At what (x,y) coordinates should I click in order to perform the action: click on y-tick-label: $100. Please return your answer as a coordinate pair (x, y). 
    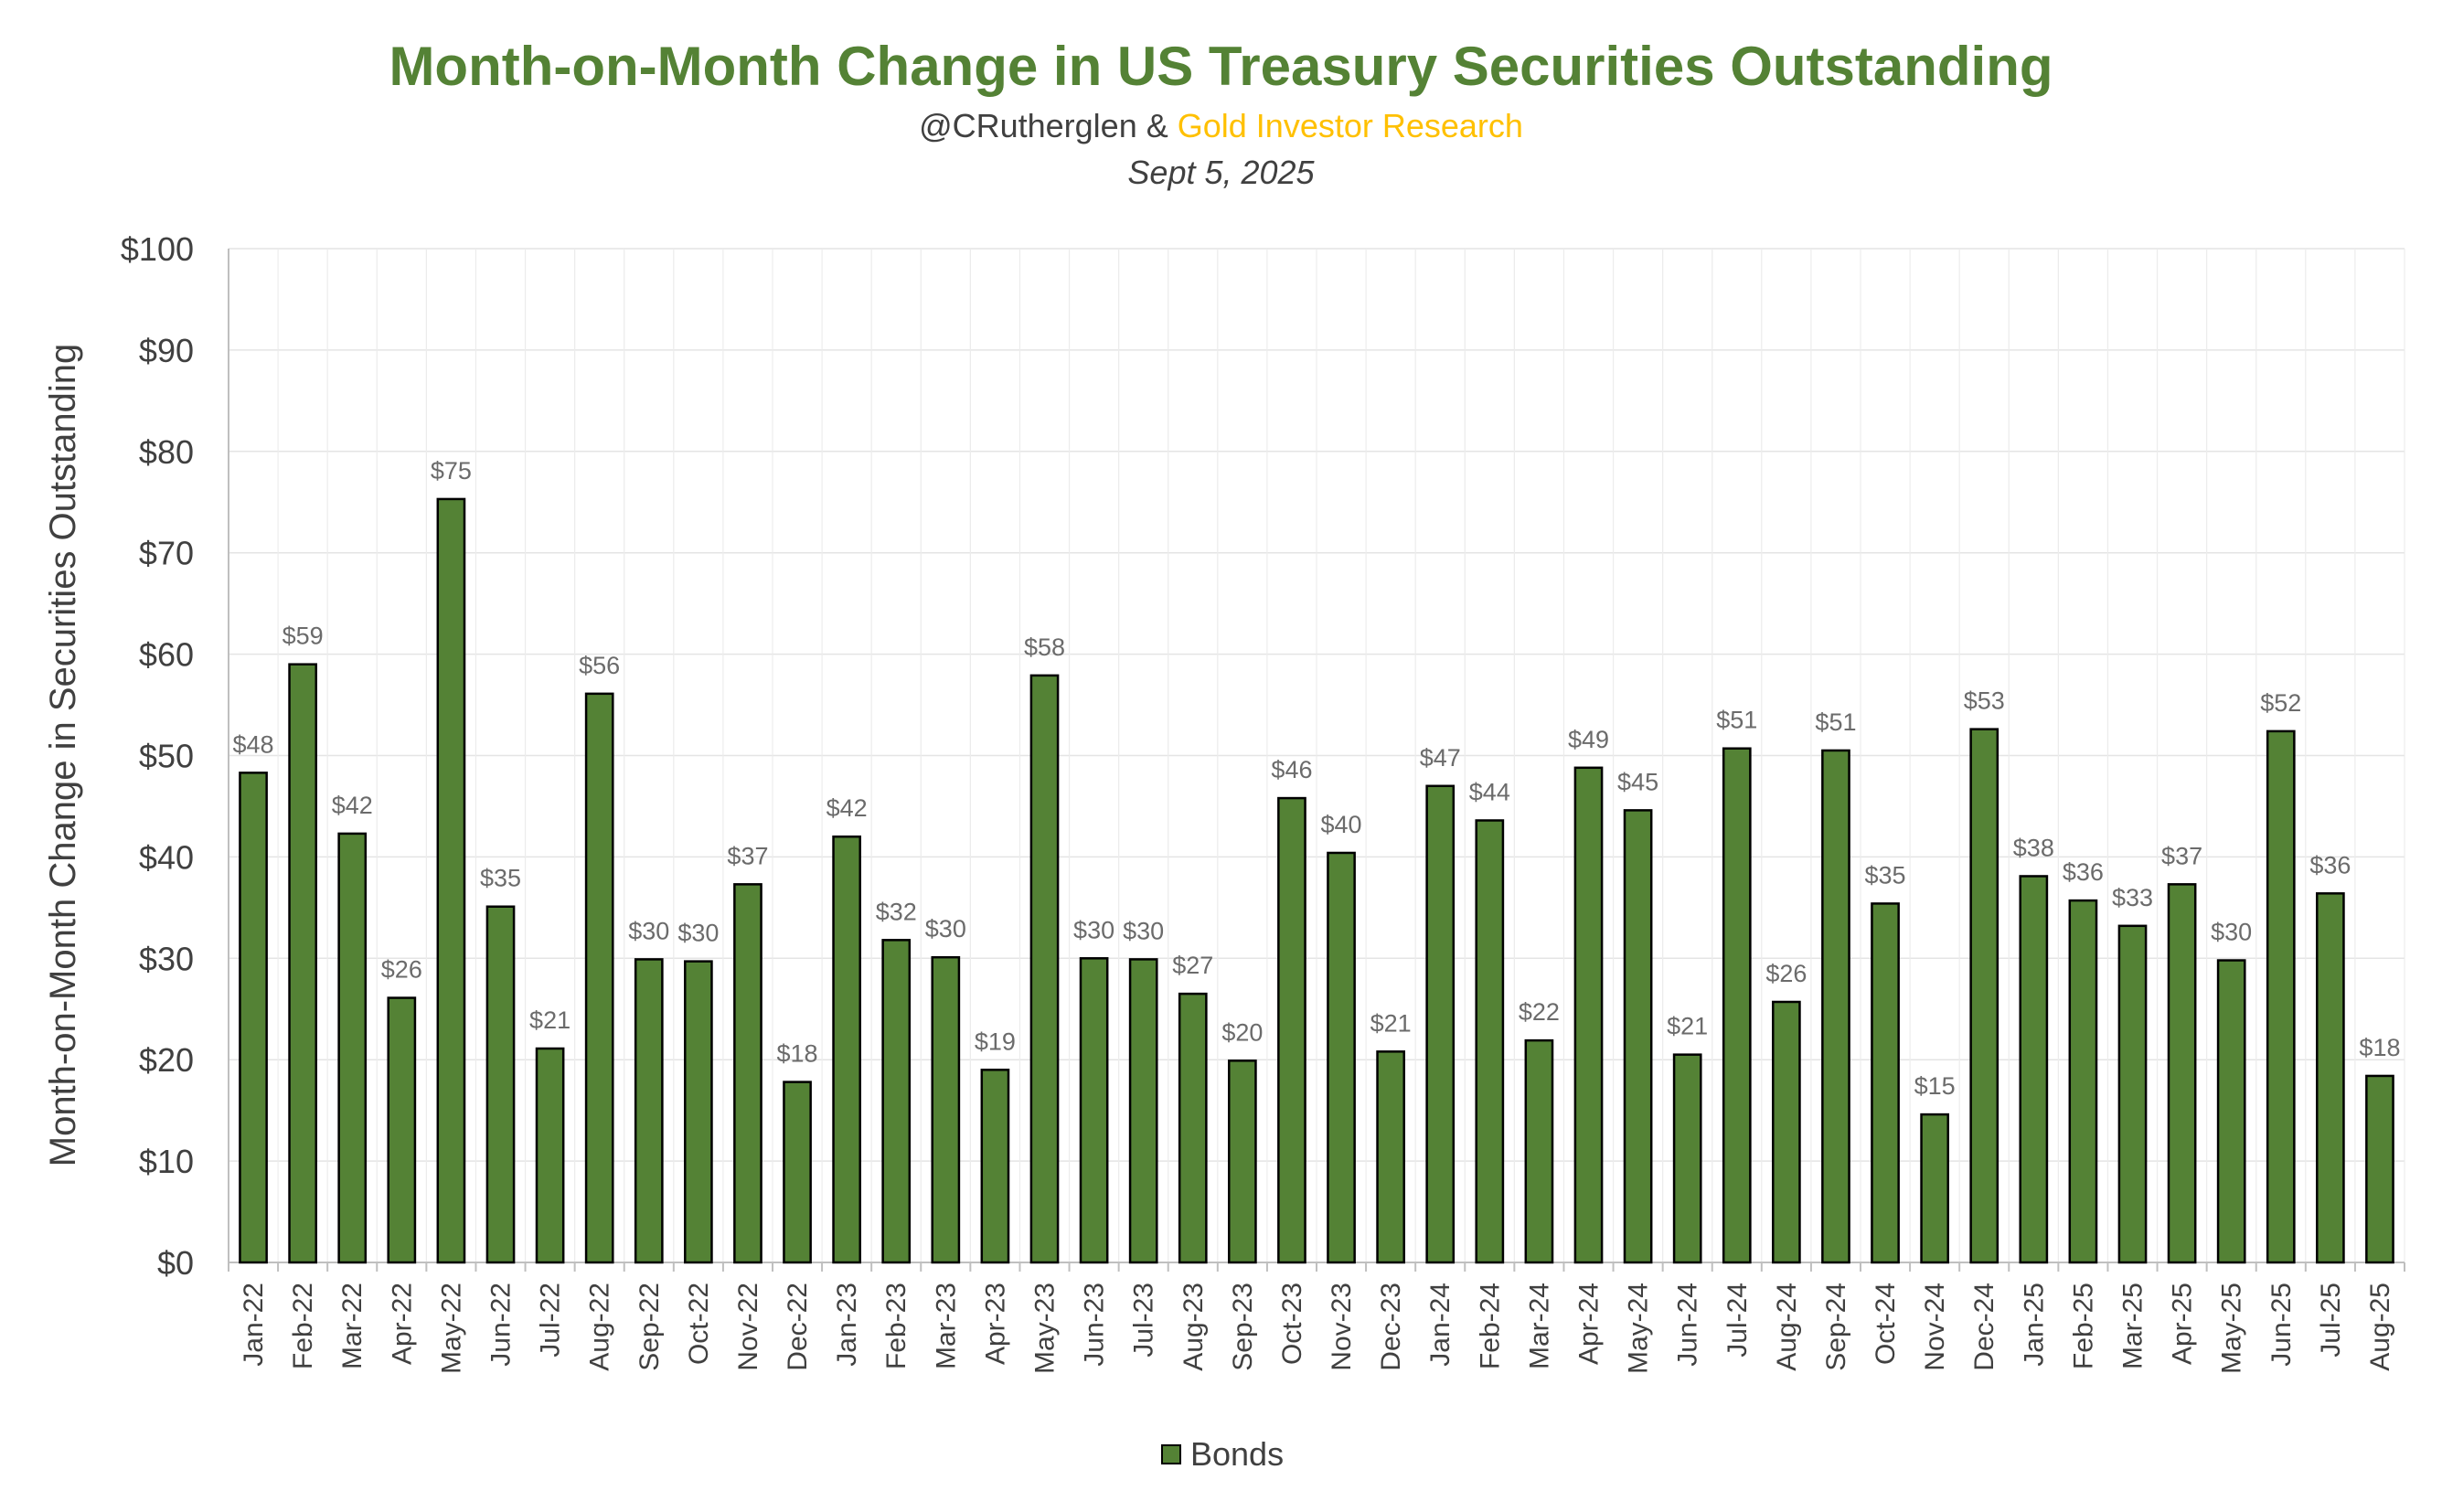
    Looking at the image, I should click on (157, 249).